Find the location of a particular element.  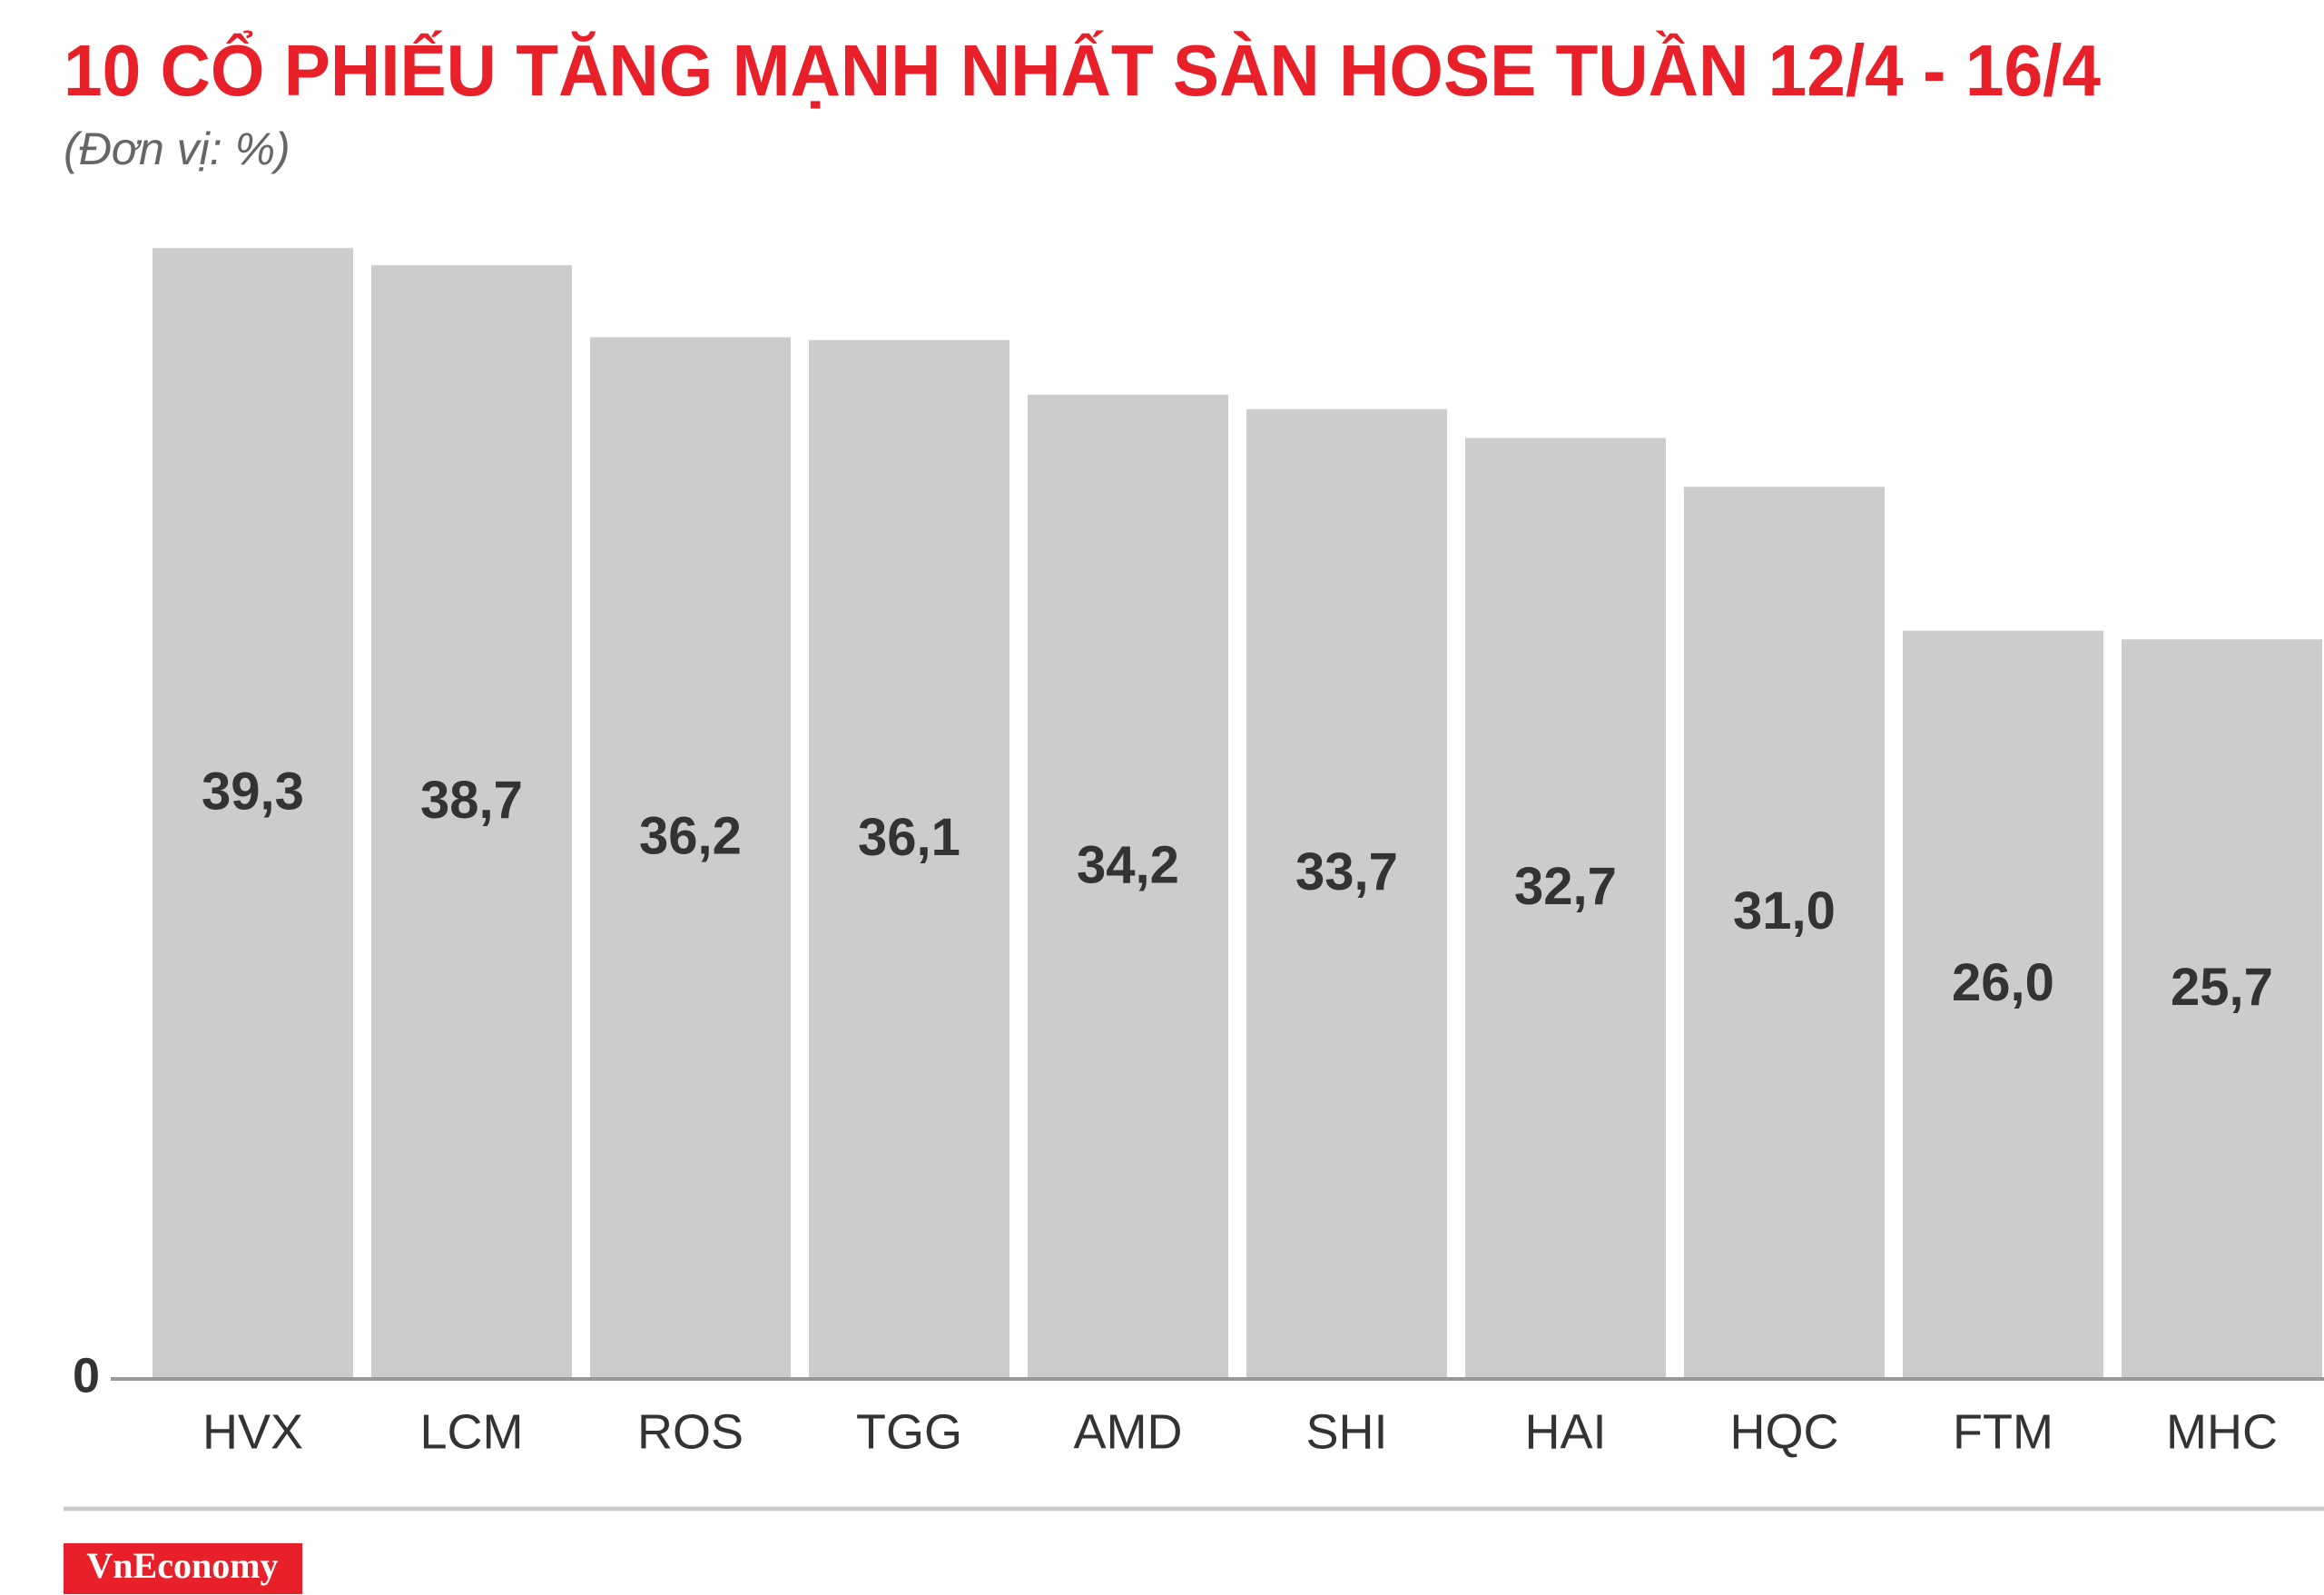

value-label: 38,7 is located at coordinates (471, 801).